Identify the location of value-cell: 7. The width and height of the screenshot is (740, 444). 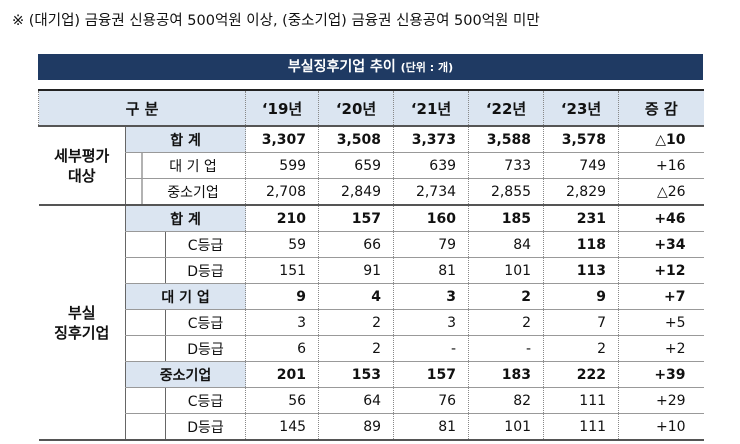
(581, 322).